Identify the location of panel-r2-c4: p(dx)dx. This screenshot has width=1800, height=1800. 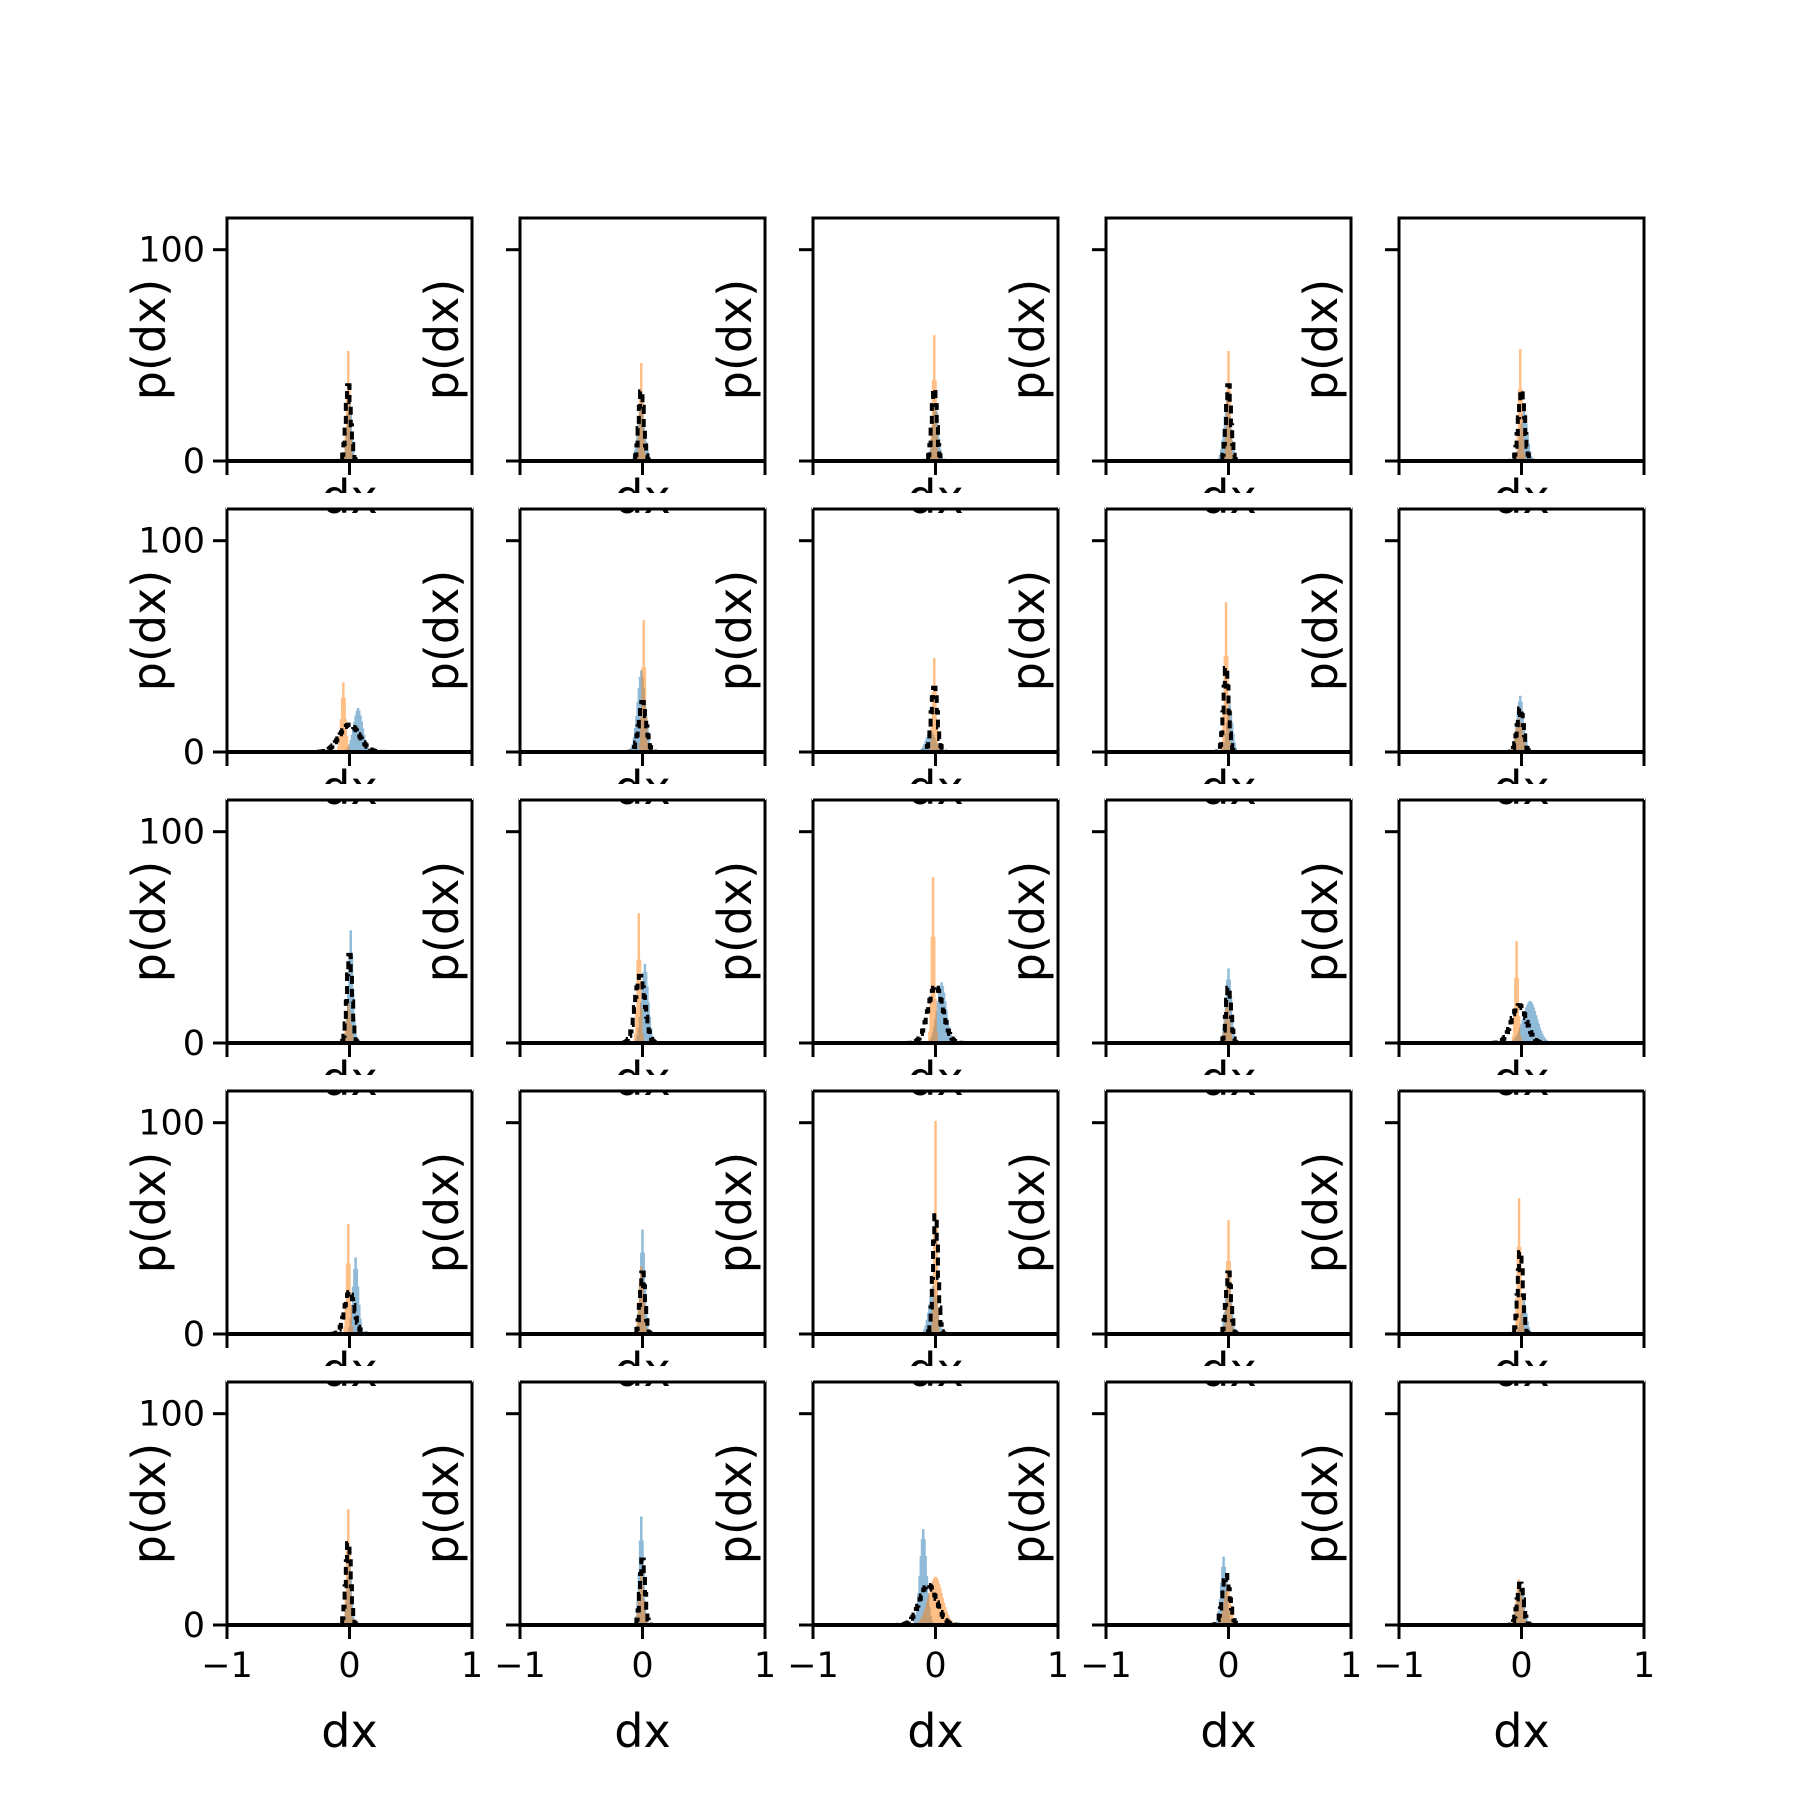
(1470, 952).